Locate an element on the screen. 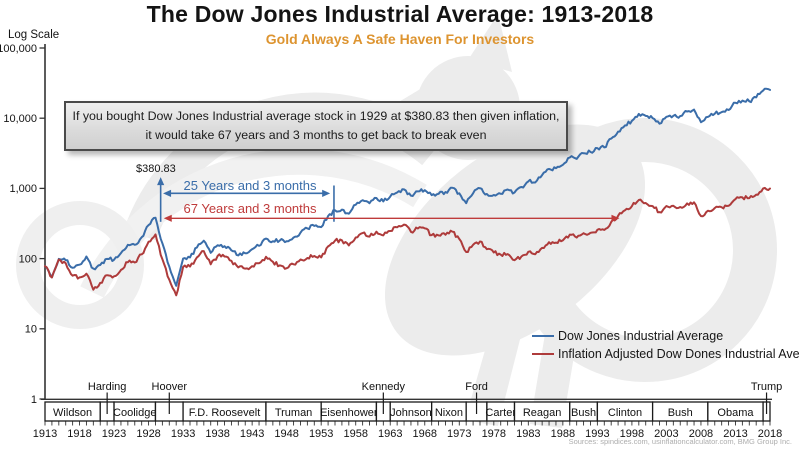  x-tick-label-2003: 2003 is located at coordinates (666, 434).